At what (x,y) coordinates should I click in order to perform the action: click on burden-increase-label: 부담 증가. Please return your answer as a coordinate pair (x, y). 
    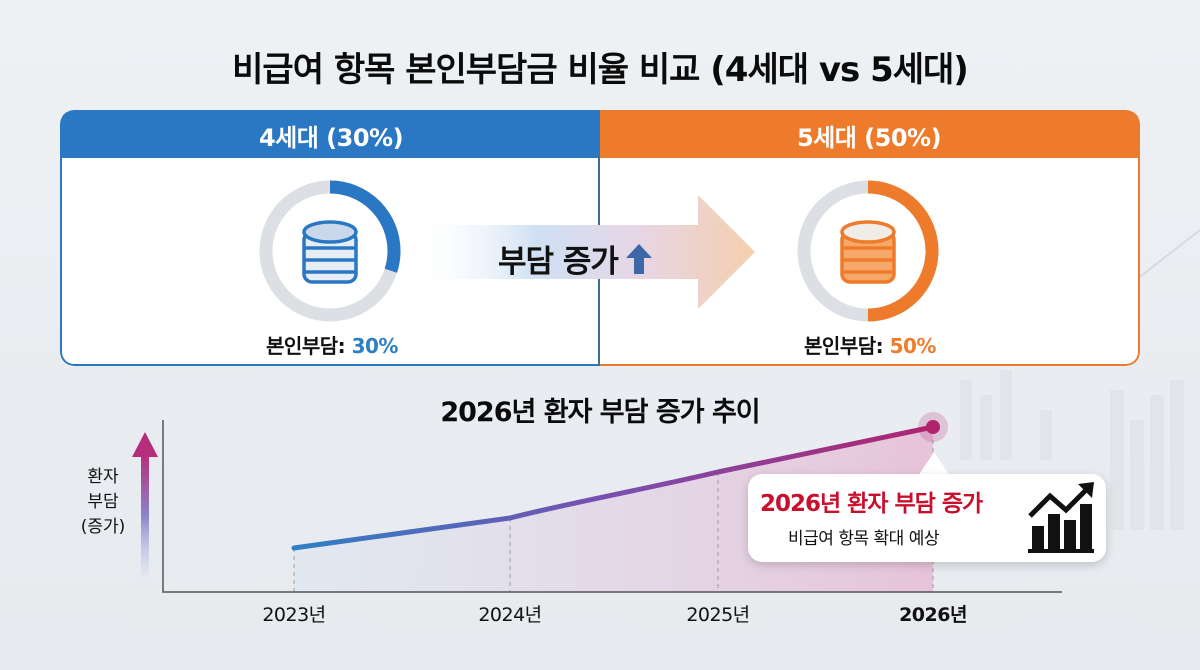
    Looking at the image, I should click on (575, 258).